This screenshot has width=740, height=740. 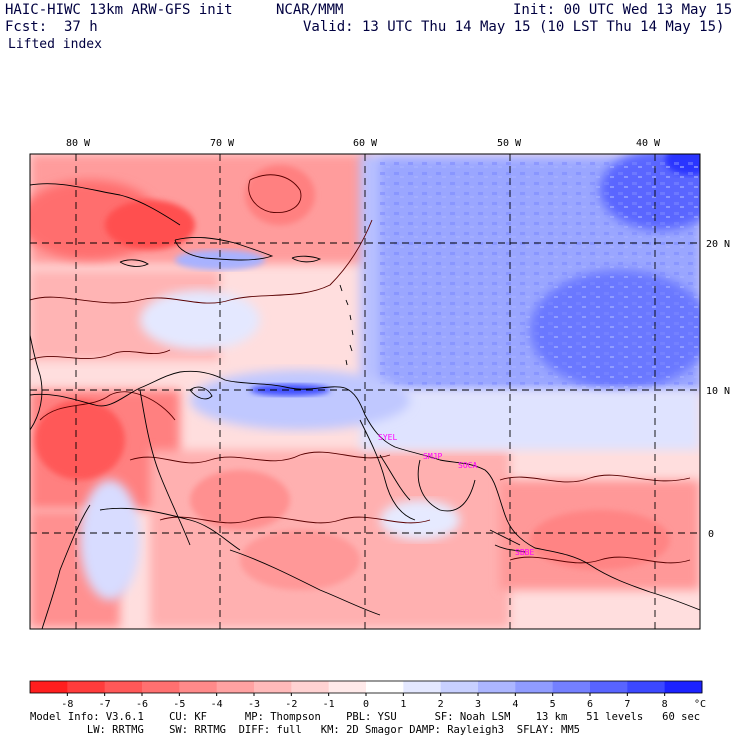 I want to click on colorbar-tick-label: -7, so click(x=105, y=704).